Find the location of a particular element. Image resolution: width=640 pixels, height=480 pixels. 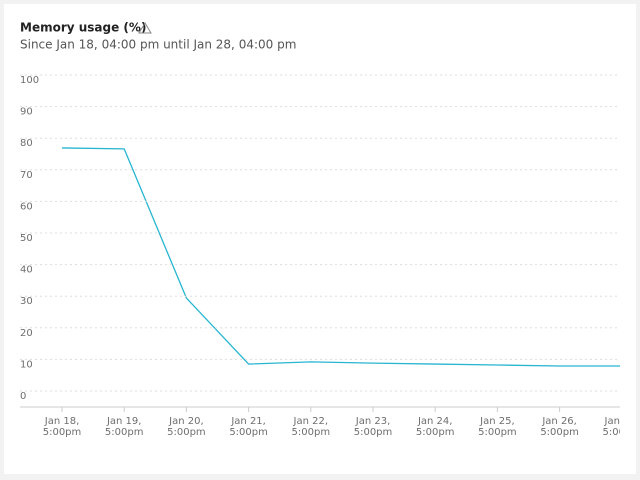

y-tick-label: 80 is located at coordinates (26, 143).